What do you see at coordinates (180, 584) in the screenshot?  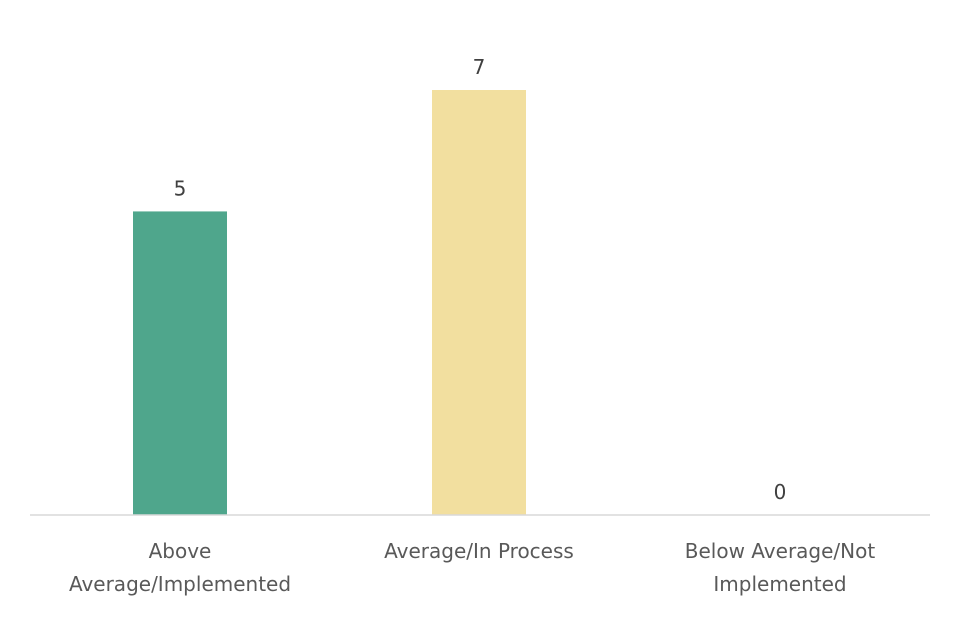 I see `category-label-0-line-1: Average/Implemented` at bounding box center [180, 584].